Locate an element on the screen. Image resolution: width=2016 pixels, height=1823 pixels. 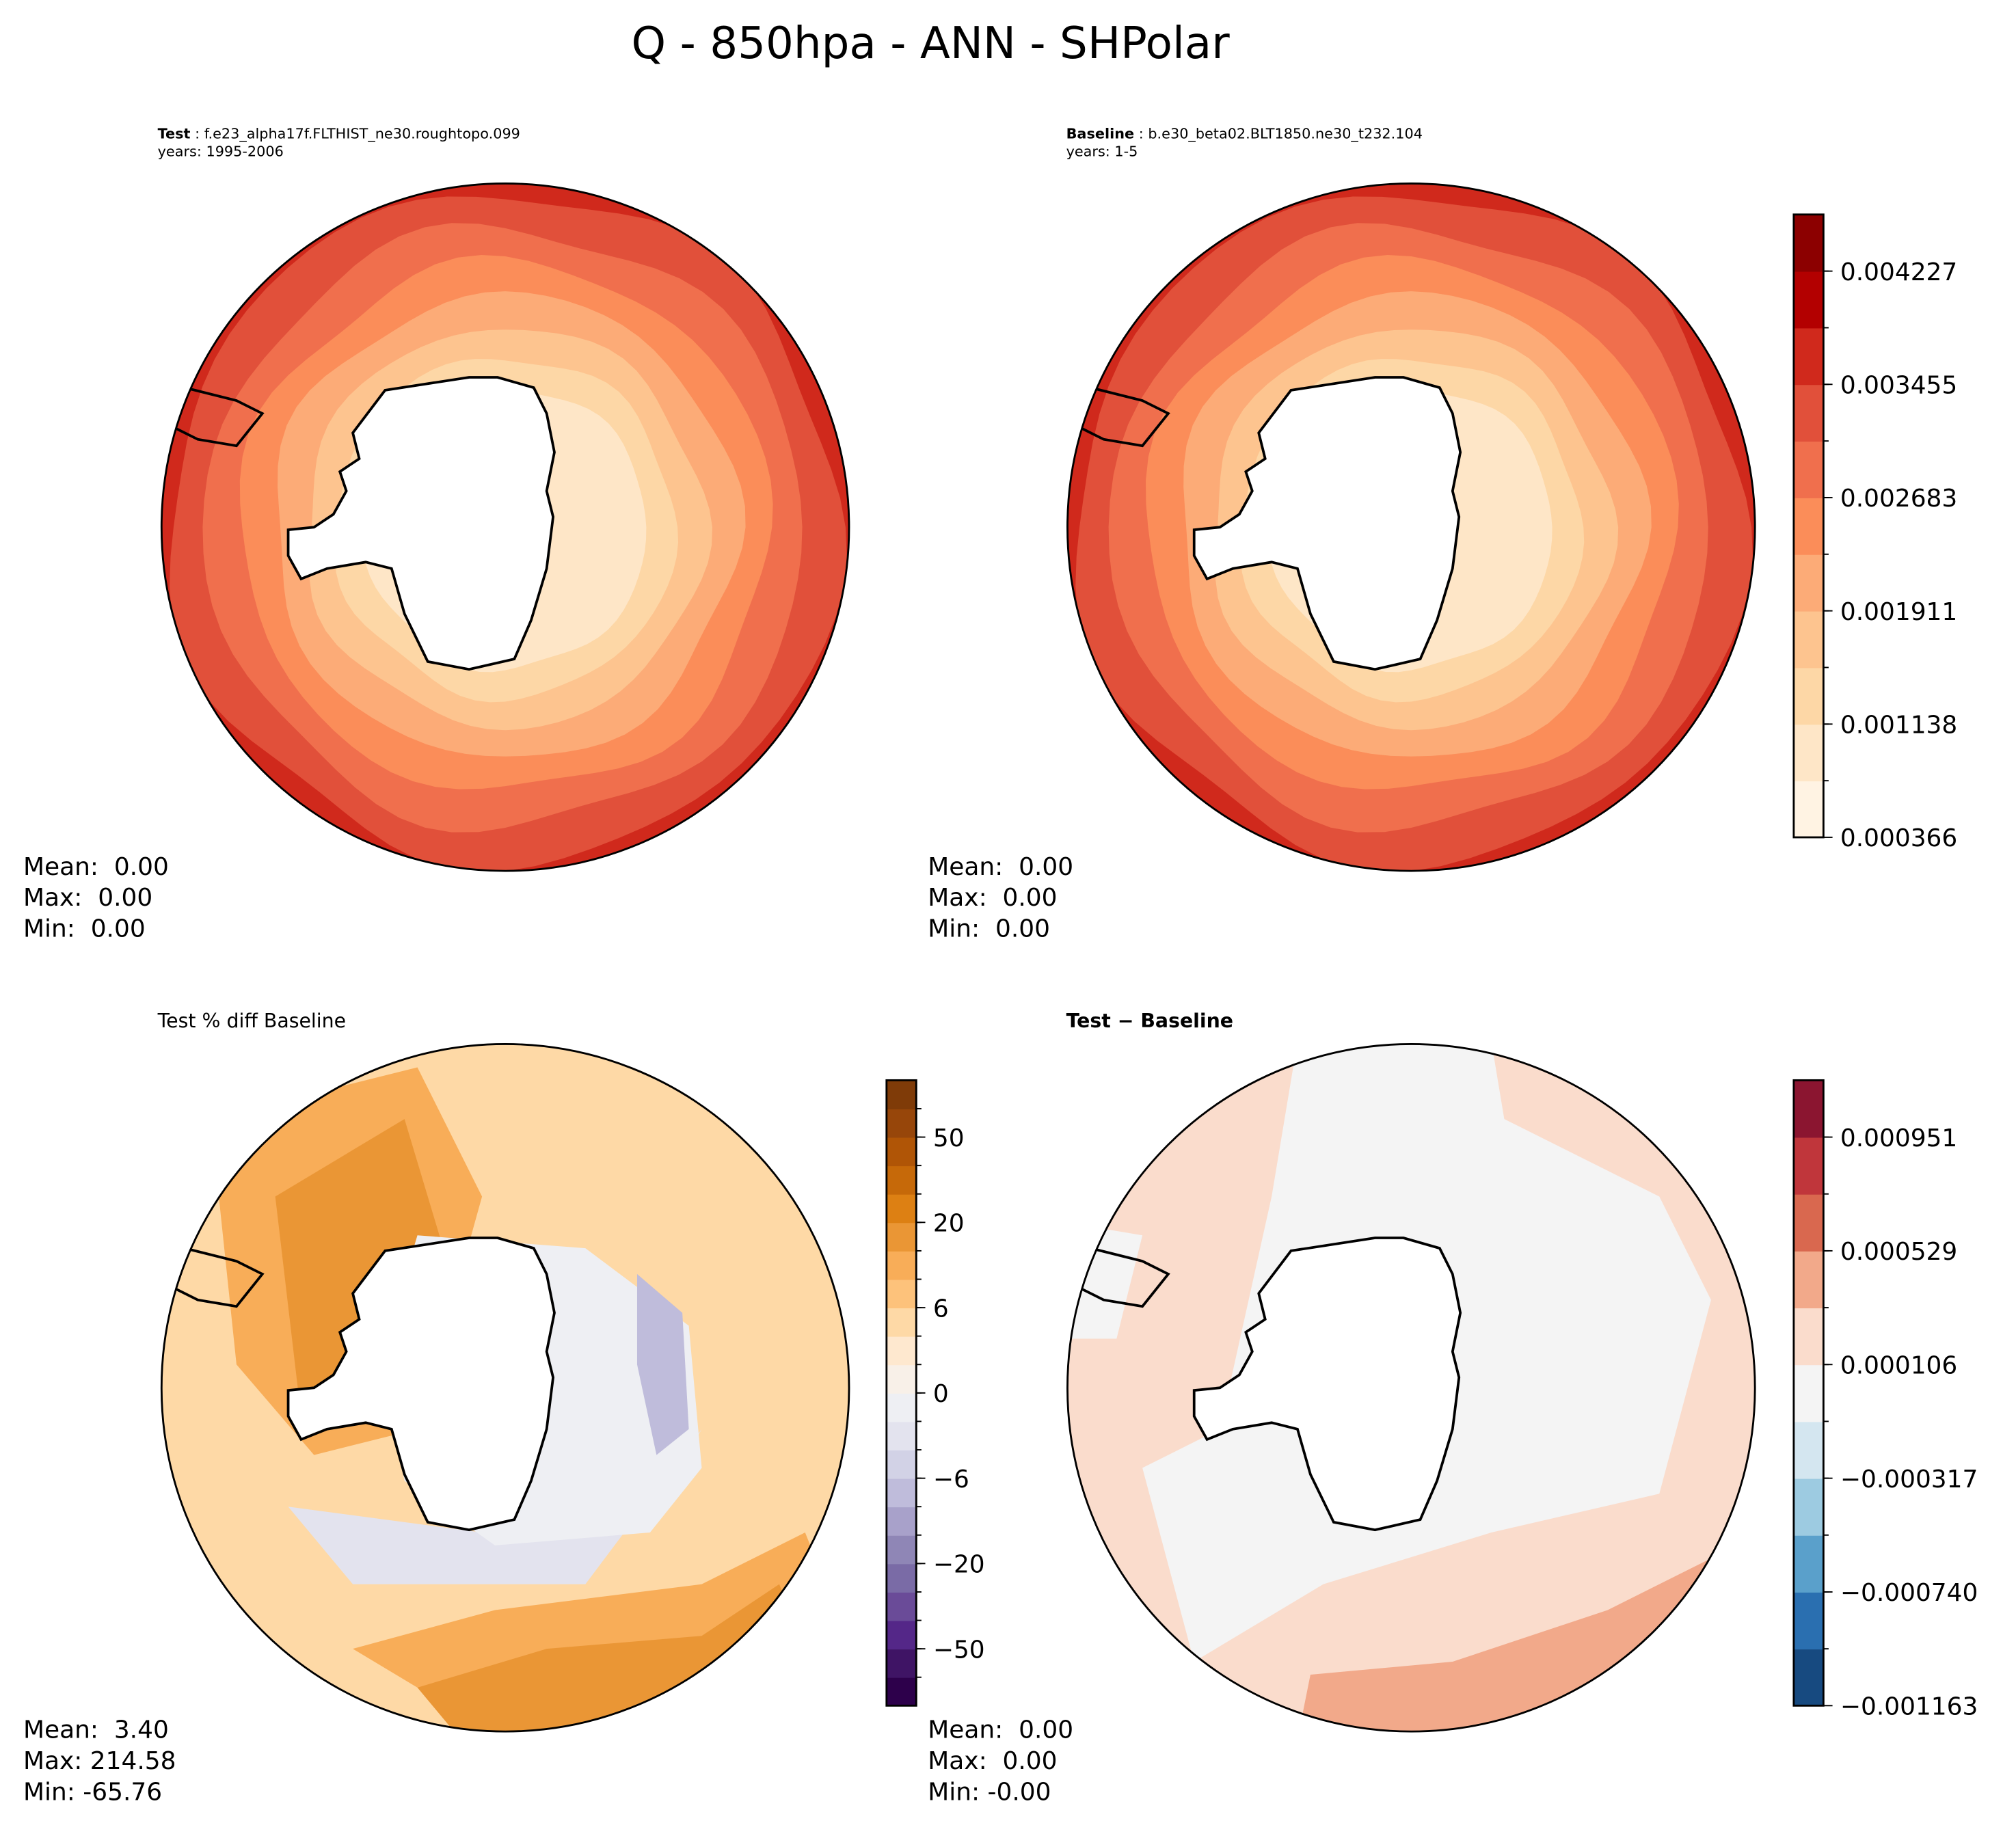
colorbar-tick-label: 0.000106 is located at coordinates (1898, 1365).